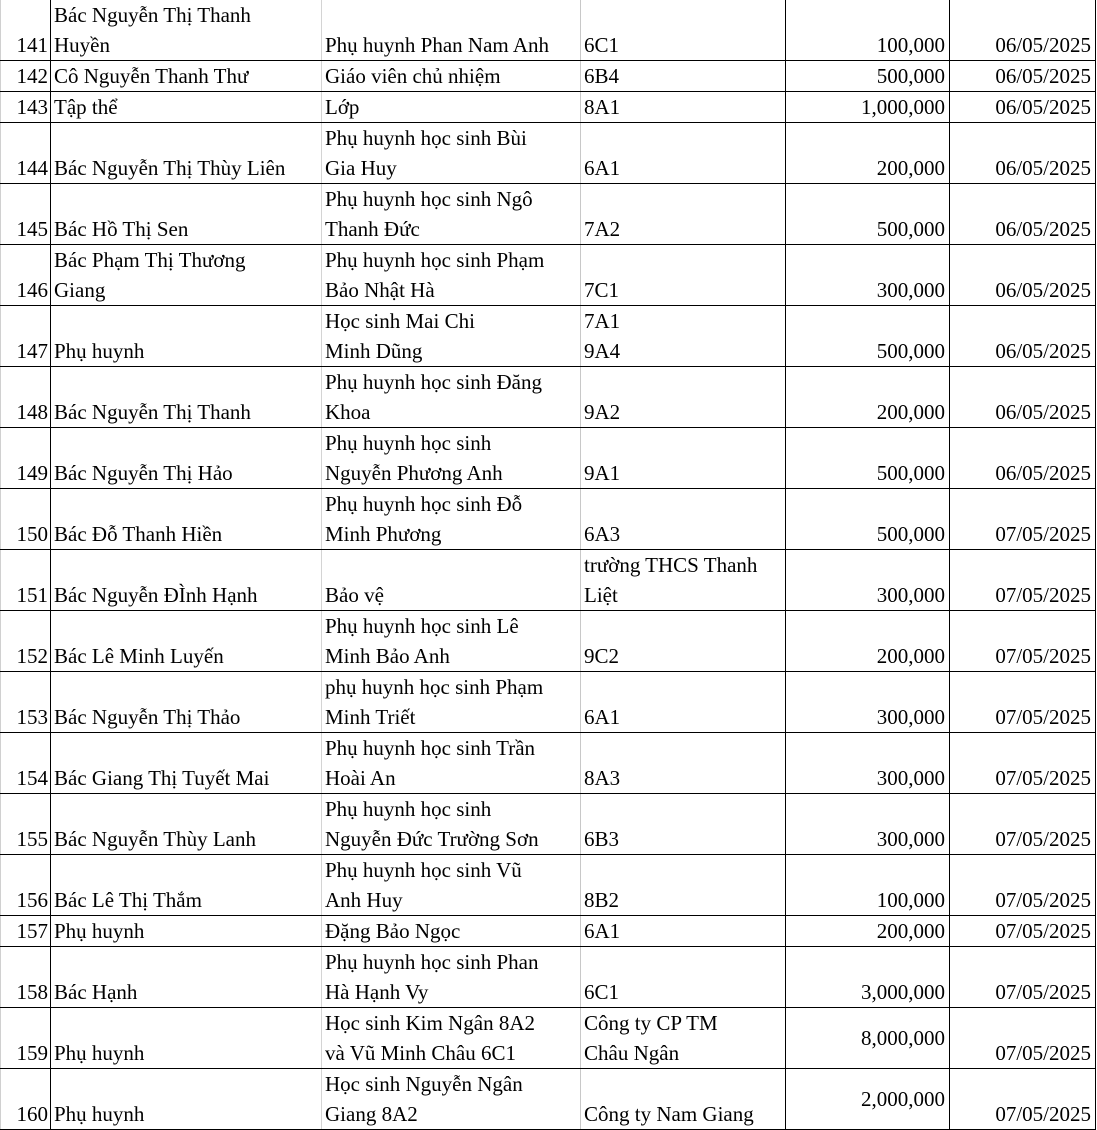  What do you see at coordinates (683, 580) in the screenshot?
I see `class-or-unit-cell: trường THCS Thanh Liệt` at bounding box center [683, 580].